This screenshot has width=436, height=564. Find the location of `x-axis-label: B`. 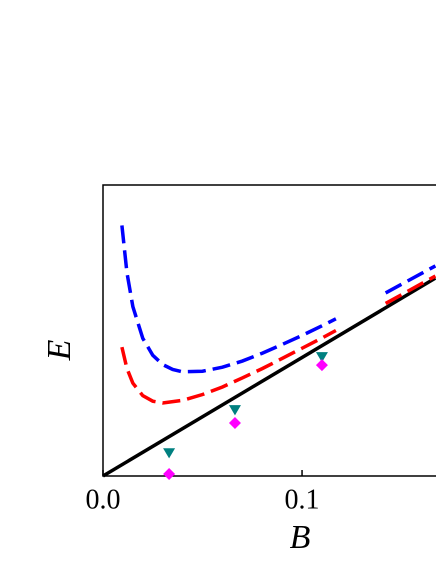

x-axis-label: B is located at coordinates (300, 537).